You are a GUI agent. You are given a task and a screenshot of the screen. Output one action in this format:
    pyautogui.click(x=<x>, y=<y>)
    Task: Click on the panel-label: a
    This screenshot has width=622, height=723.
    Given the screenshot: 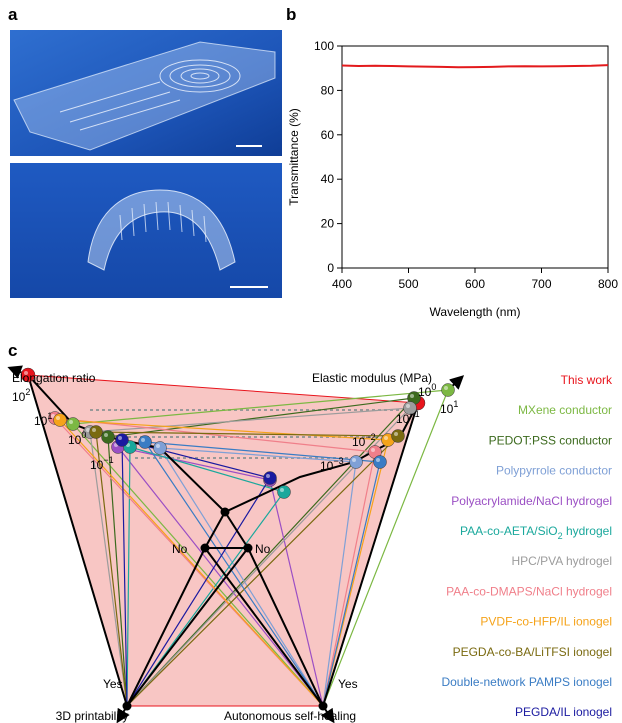 What is the action you would take?
    pyautogui.click(x=13, y=14)
    